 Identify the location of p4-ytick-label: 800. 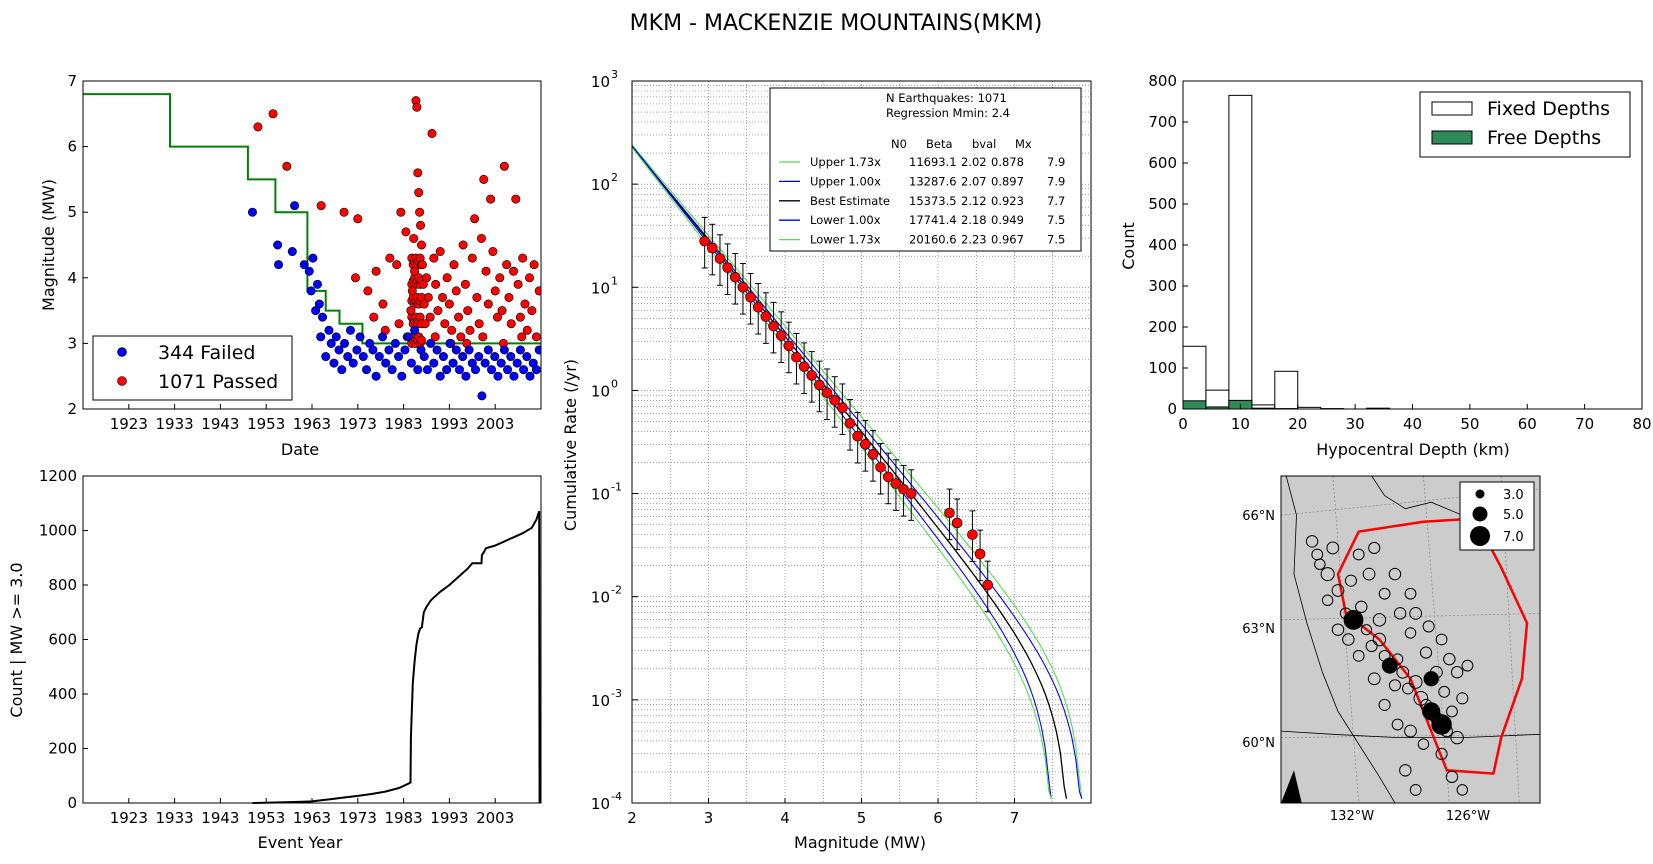
(1162, 81).